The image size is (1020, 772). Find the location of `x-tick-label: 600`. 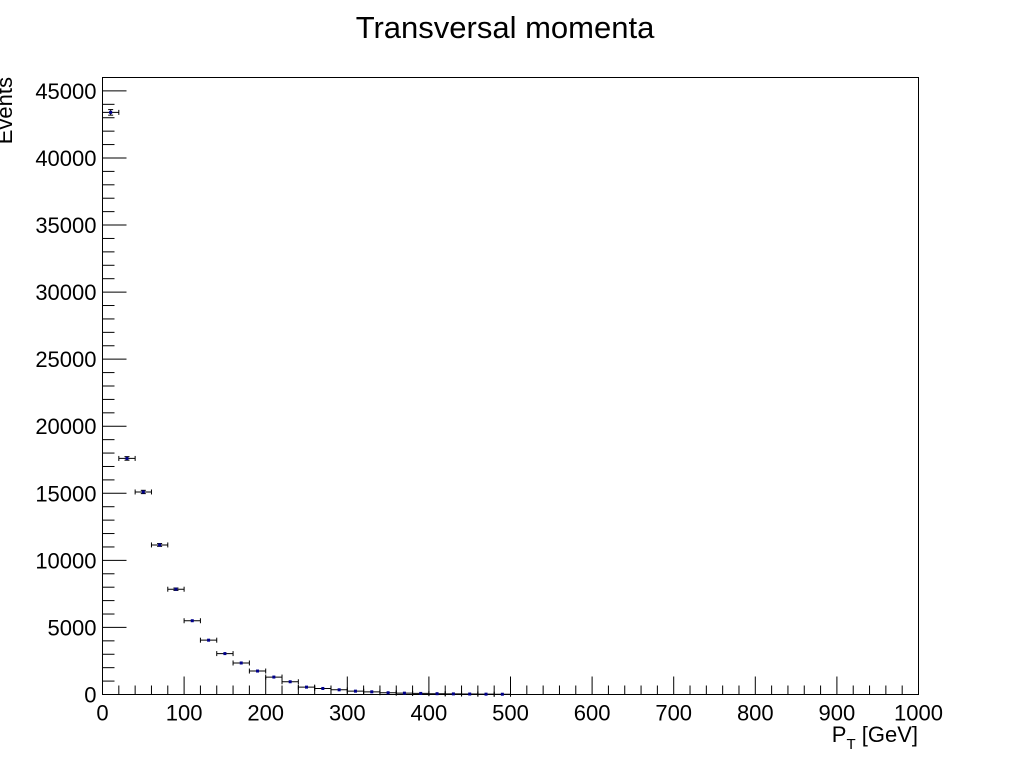

x-tick-label: 600 is located at coordinates (592, 713).